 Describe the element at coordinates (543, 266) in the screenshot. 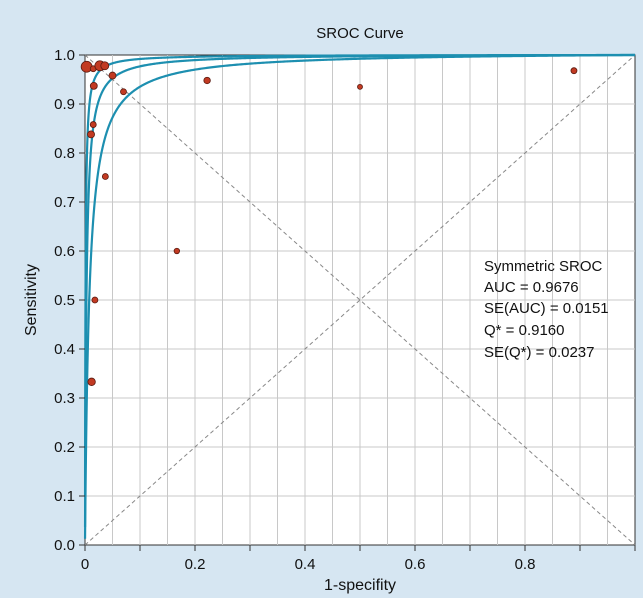

I see `annotation-line: Symmetric SROC` at that location.